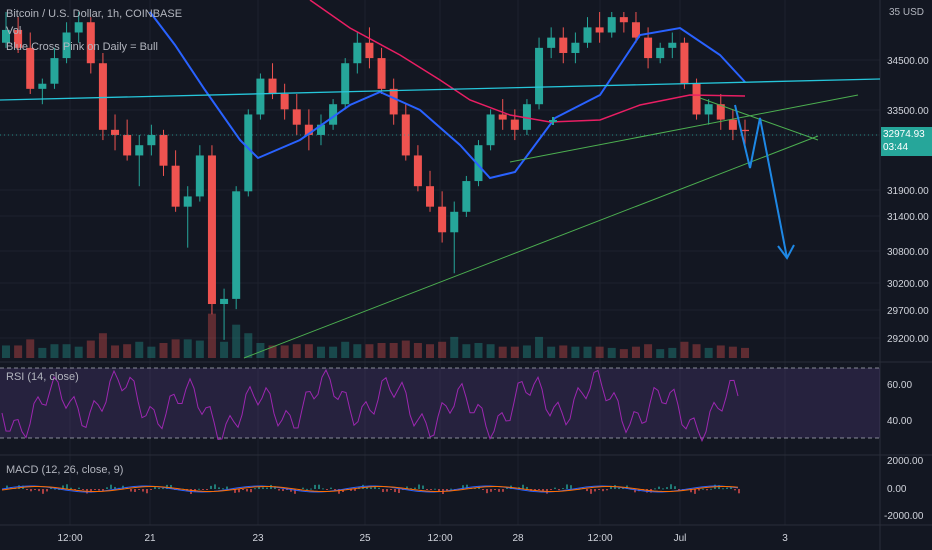  Describe the element at coordinates (905, 461) in the screenshot. I see `macd-tick-label: 2000.00` at that location.